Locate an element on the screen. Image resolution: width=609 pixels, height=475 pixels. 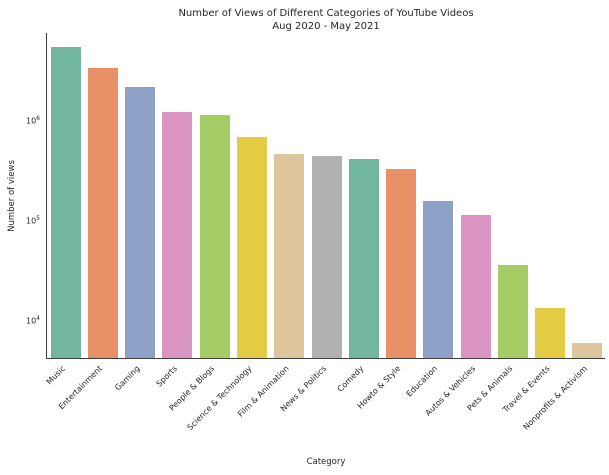
x-tick-sports: Sports is located at coordinates (166, 376).